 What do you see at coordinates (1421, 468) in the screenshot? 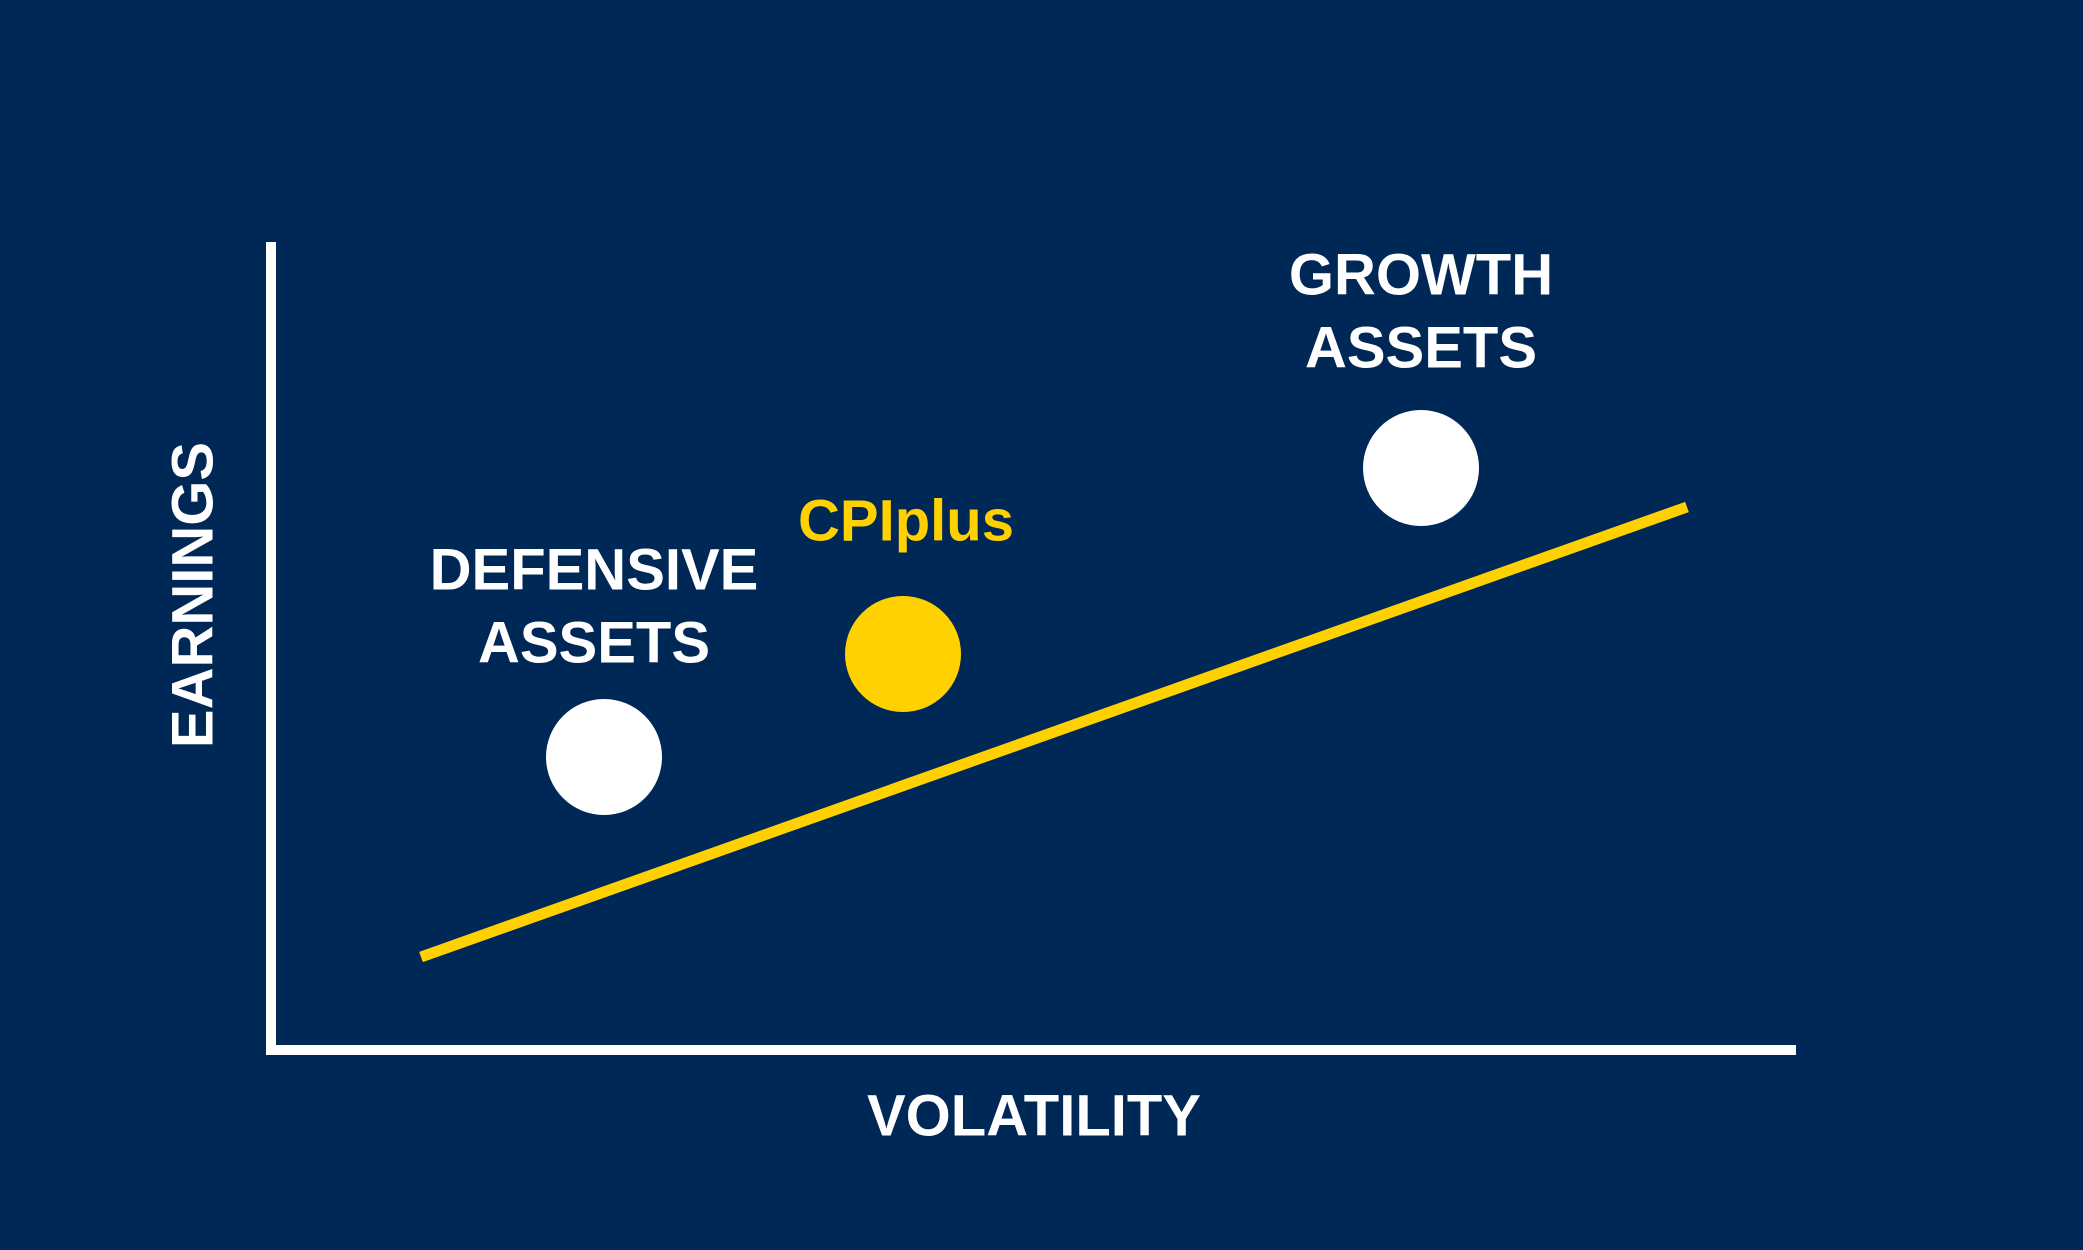
I see `growth-marker` at bounding box center [1421, 468].